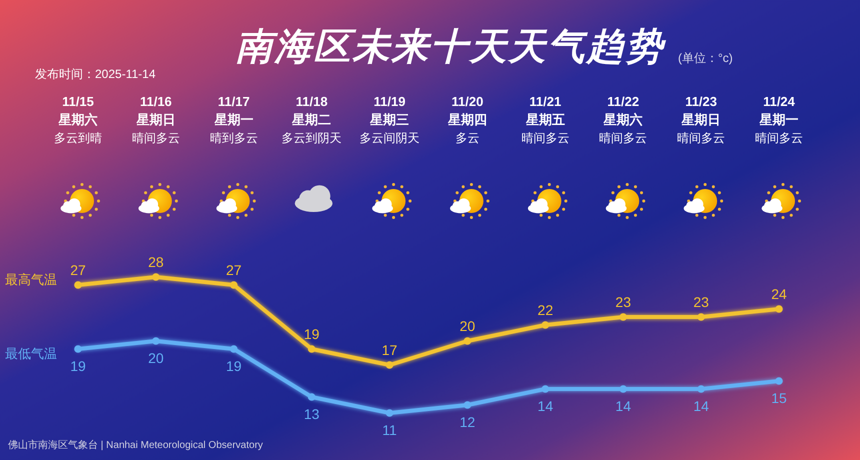 The width and height of the screenshot is (860, 460). Describe the element at coordinates (156, 119) in the screenshot. I see `x-tick-label: 11/16星期日晴间多云` at that location.